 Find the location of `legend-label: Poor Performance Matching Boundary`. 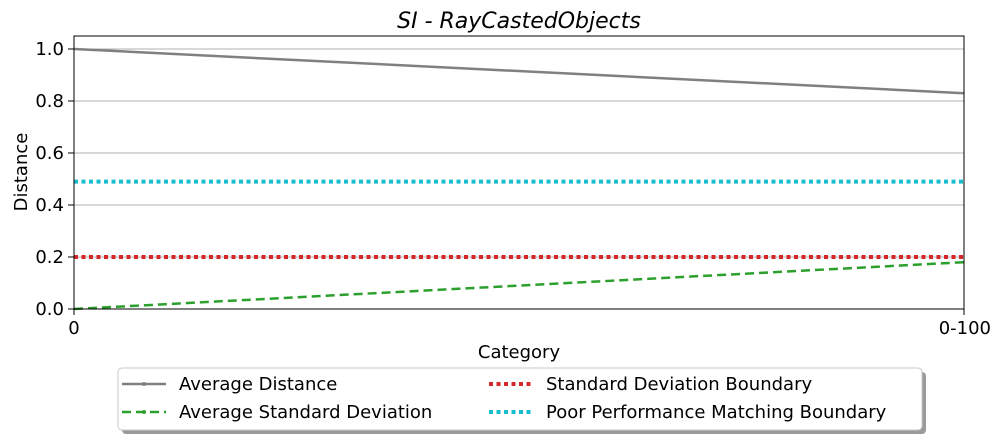

legend-label: Poor Performance Matching Boundary is located at coordinates (716, 412).